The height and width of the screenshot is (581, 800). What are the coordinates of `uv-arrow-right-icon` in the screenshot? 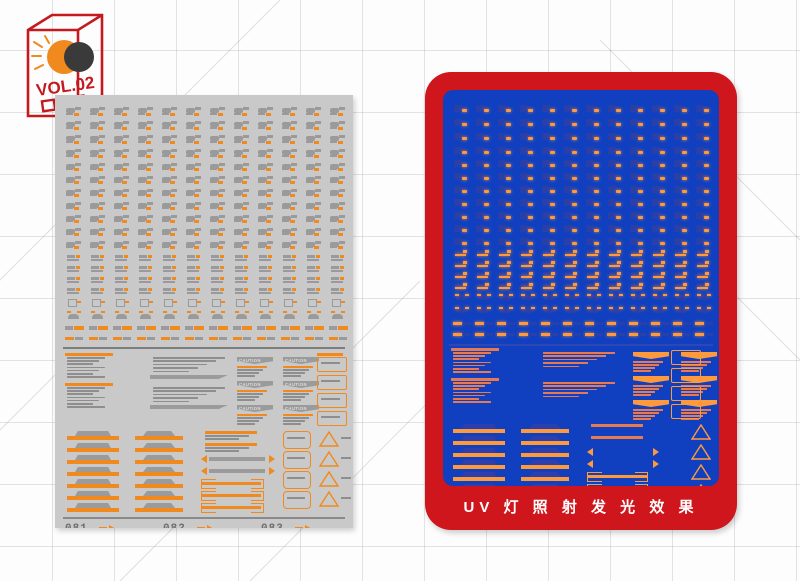 It's located at (656, 464).